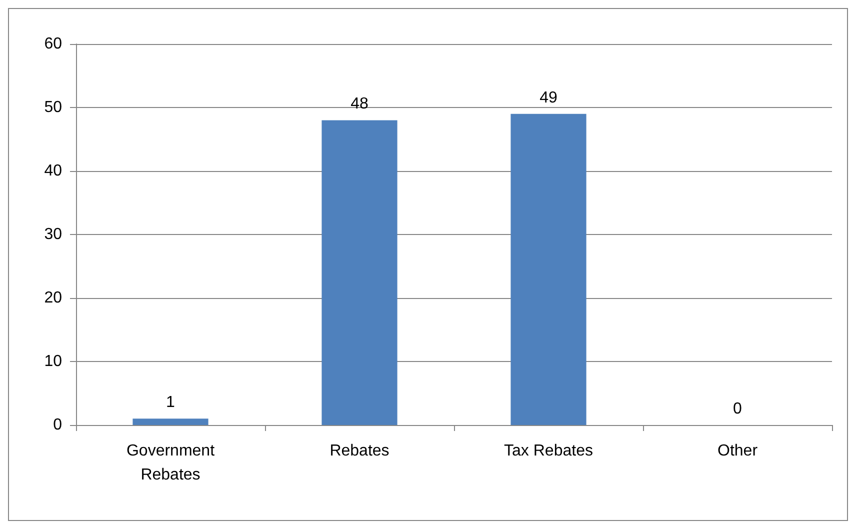 This screenshot has height=523, width=850. Describe the element at coordinates (53, 234) in the screenshot. I see `y-tick-label: 30` at that location.